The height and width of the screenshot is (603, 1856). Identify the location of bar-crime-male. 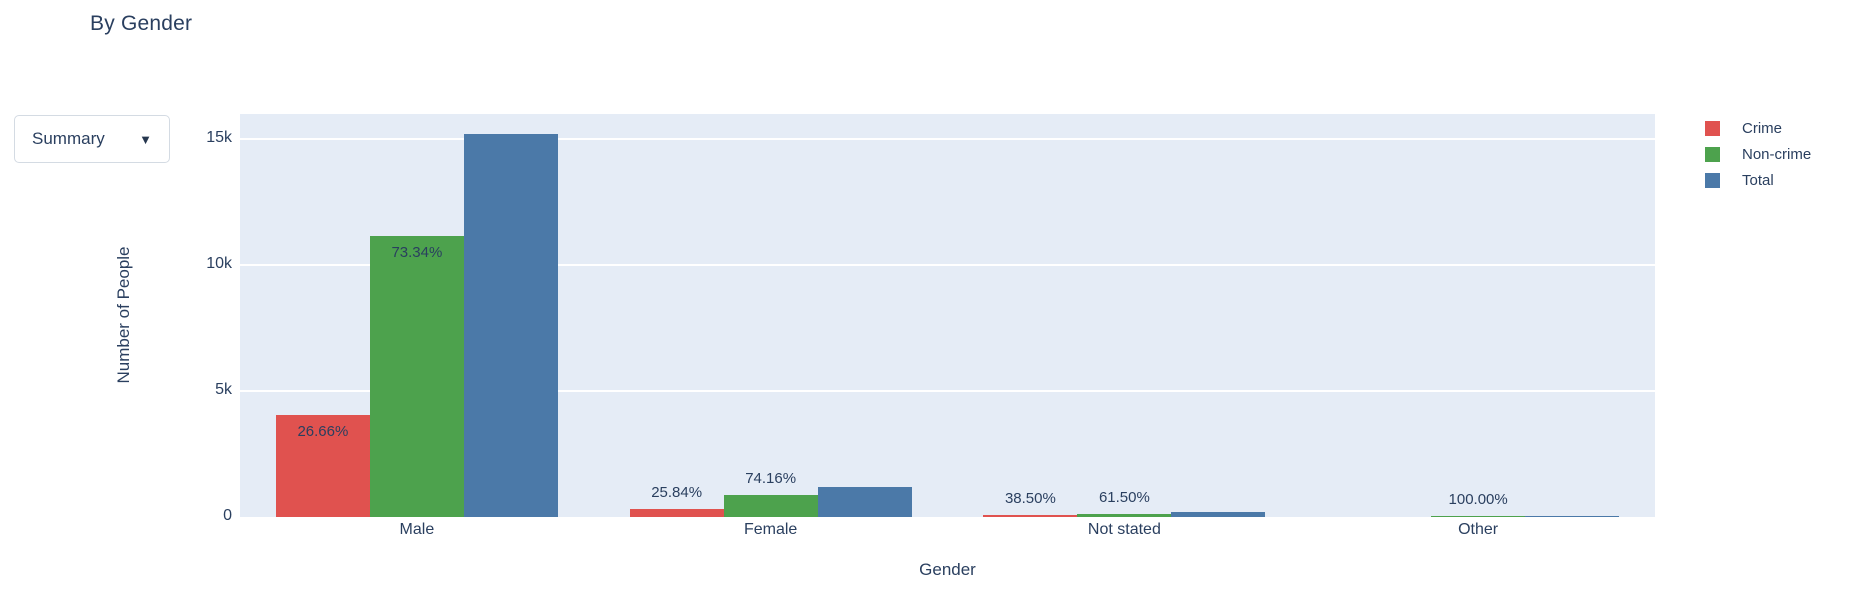
(322, 465).